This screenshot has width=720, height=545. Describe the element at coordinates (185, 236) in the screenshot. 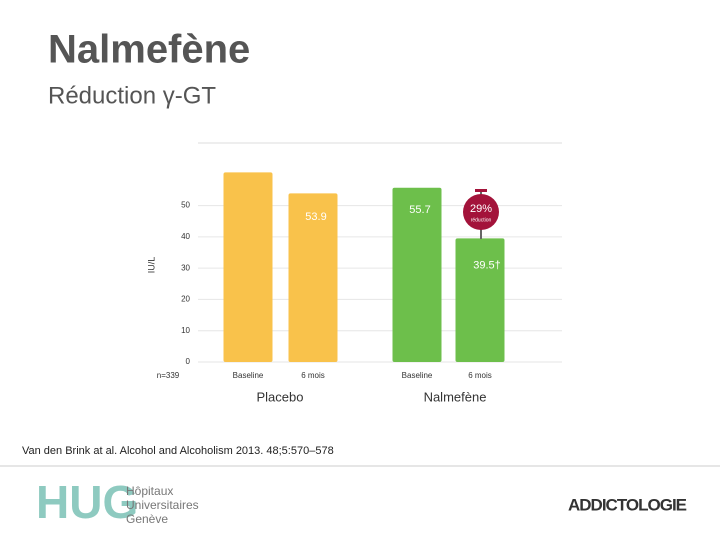

I see `y-tick-label: 40` at that location.